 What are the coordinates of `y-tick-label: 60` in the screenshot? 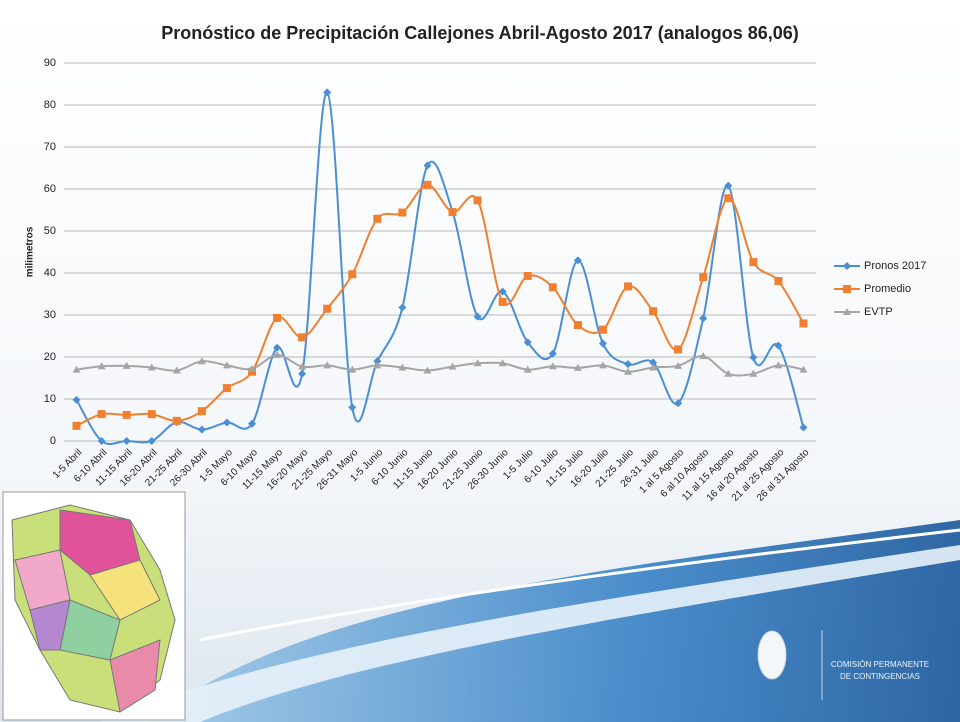 It's located at (50, 189).